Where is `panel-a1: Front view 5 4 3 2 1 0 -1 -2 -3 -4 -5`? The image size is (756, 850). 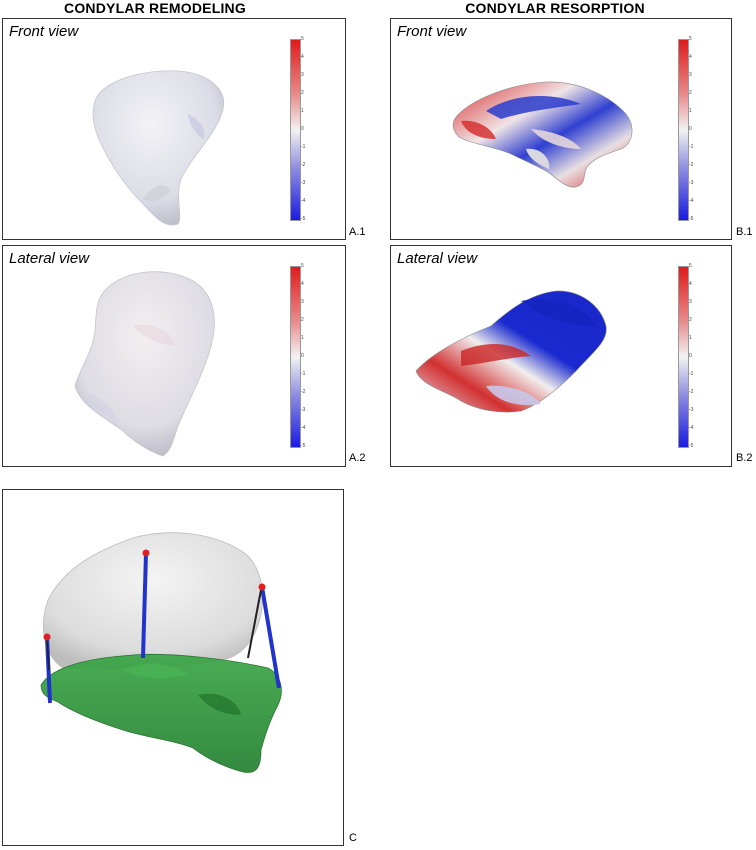
panel-a1: Front view 5 4 3 2 1 0 -1 -2 -3 -4 -5 is located at coordinates (174, 129).